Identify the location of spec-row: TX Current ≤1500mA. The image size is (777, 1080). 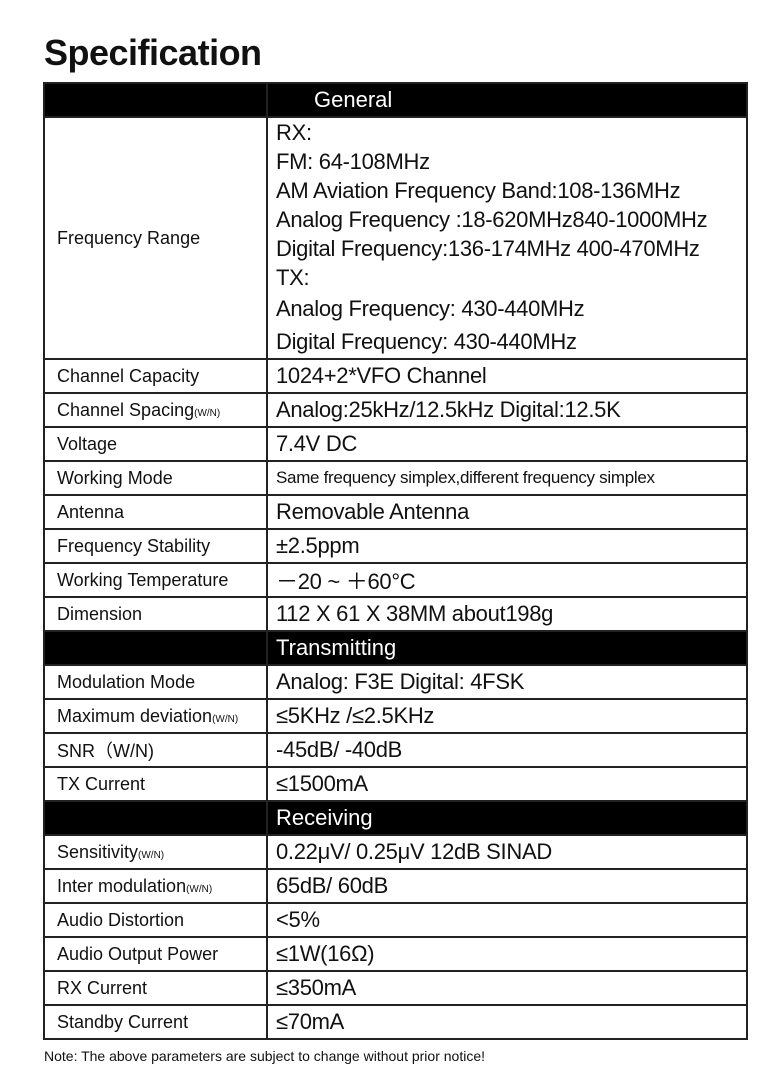
(395, 784).